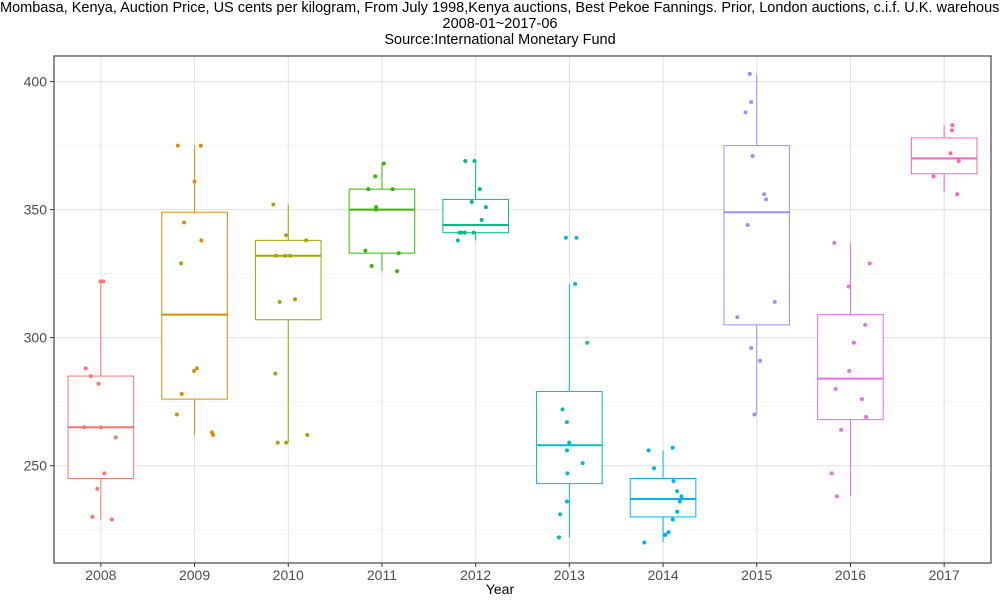 This screenshot has height=600, width=1000. I want to click on x-tick-label: 2010, so click(288, 575).